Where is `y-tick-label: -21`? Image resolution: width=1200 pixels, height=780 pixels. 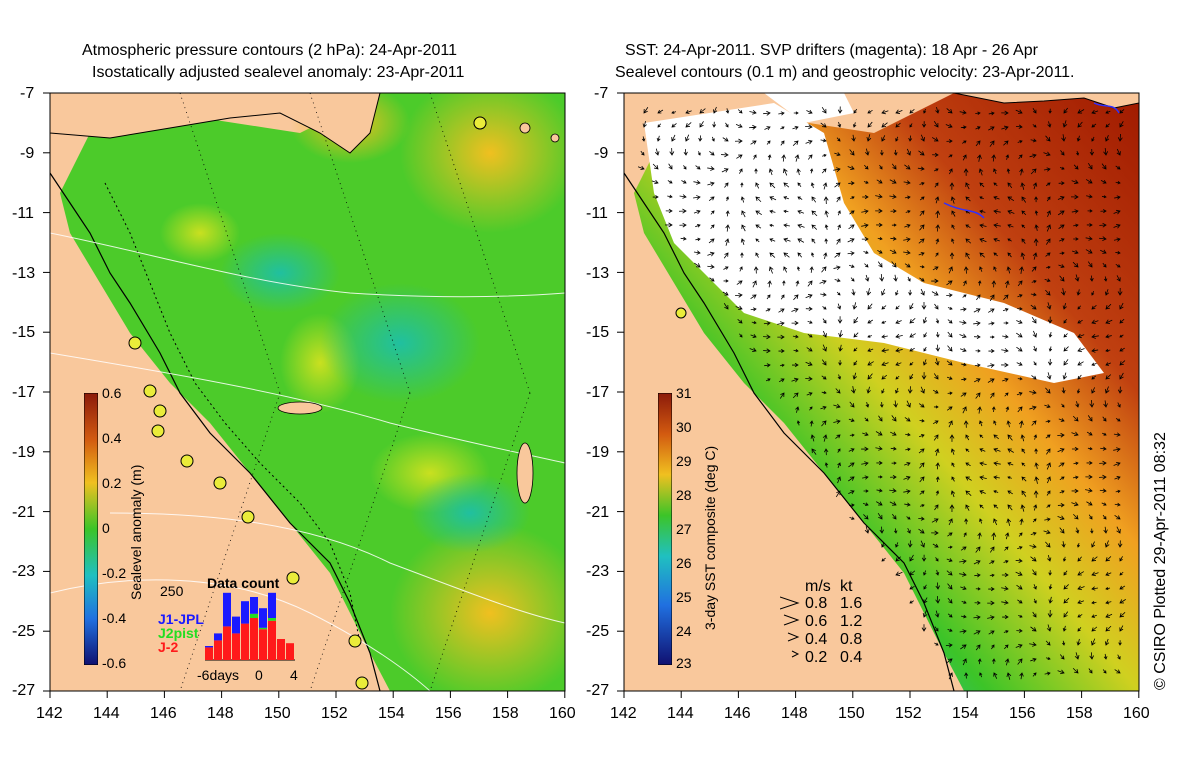
y-tick-label: -21 is located at coordinates (24, 512).